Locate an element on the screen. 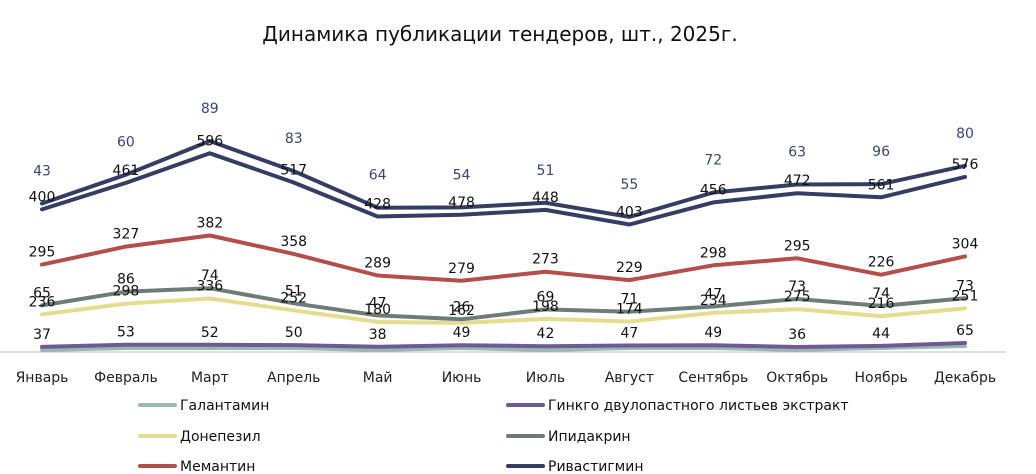  data-label-s4-3: 358 is located at coordinates (293, 242).